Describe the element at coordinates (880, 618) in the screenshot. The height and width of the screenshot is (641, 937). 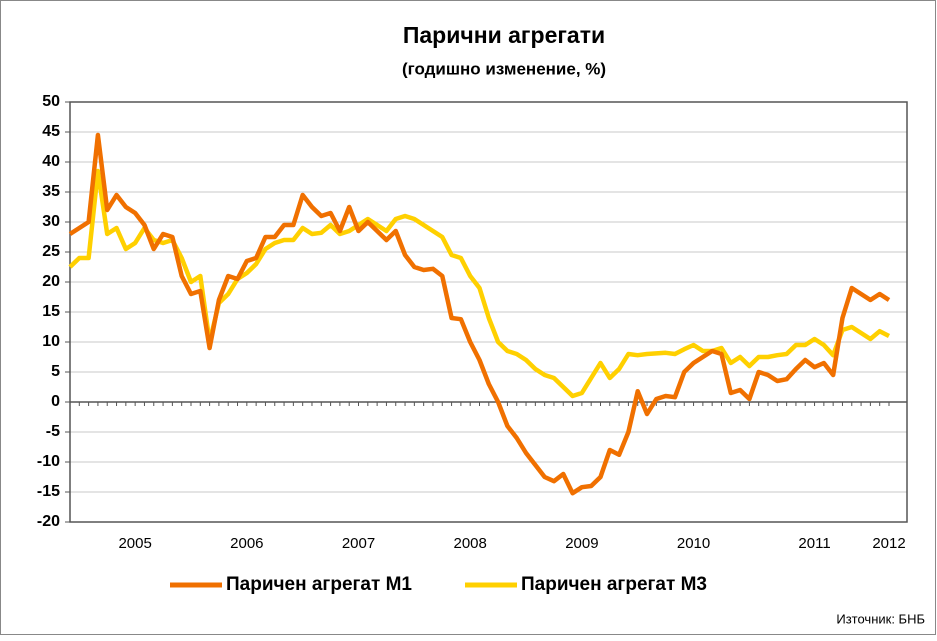
I see `source-note: Източник: БНБ` at that location.